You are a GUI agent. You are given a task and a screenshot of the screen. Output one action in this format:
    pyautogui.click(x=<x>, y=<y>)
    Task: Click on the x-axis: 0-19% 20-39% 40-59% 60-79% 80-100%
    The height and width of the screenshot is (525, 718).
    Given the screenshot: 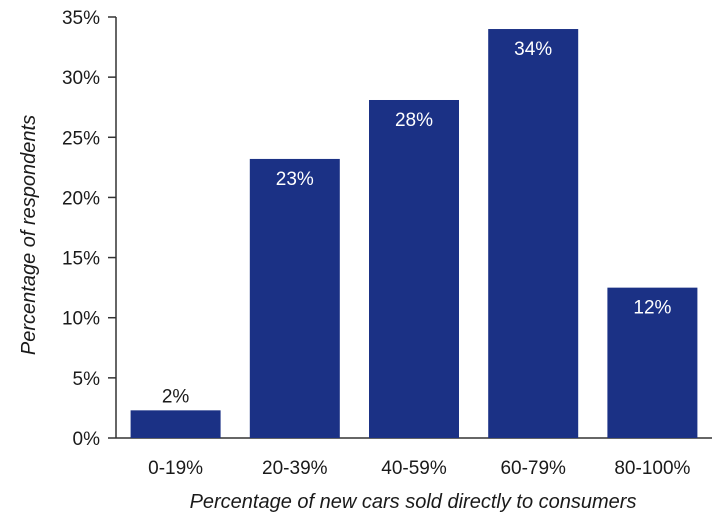 What is the action you would take?
    pyautogui.click(x=414, y=458)
    